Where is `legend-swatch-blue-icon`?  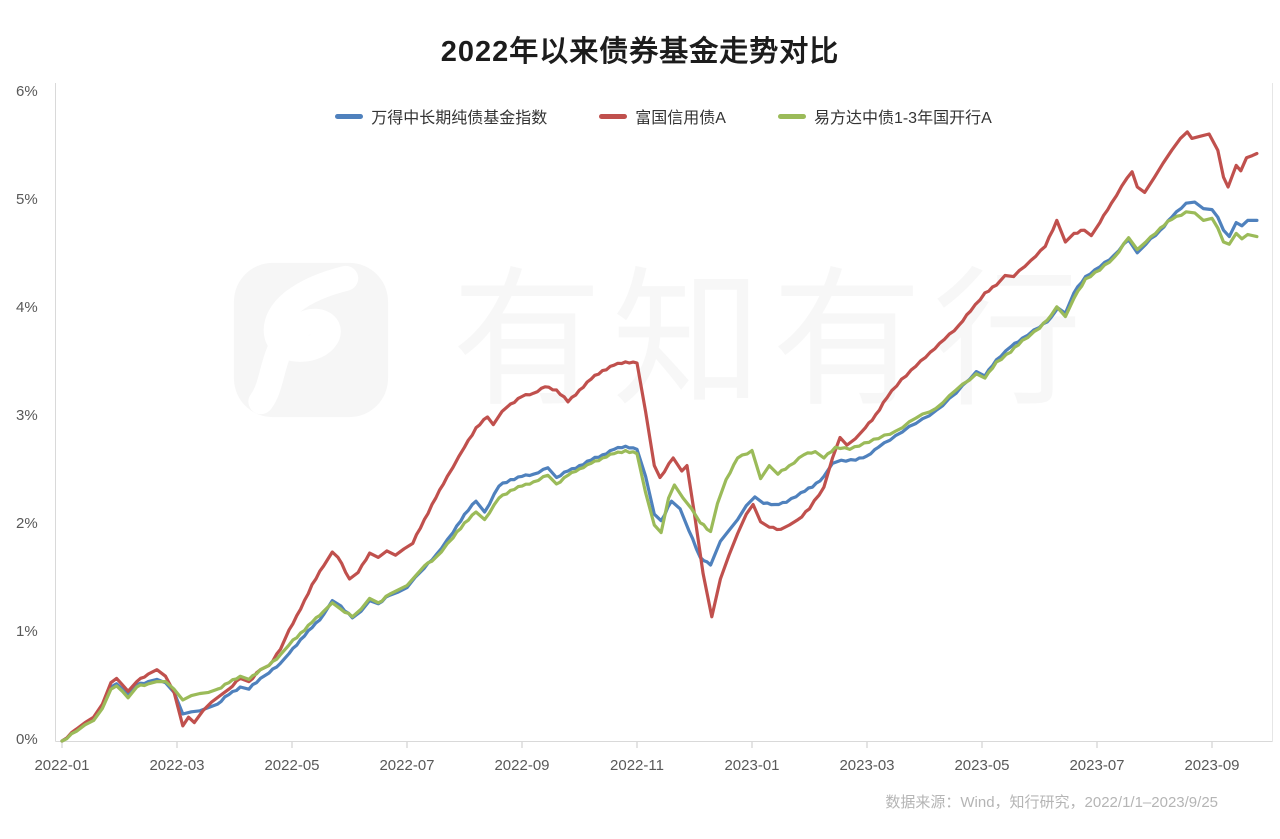
legend-swatch-blue-icon is located at coordinates (349, 116).